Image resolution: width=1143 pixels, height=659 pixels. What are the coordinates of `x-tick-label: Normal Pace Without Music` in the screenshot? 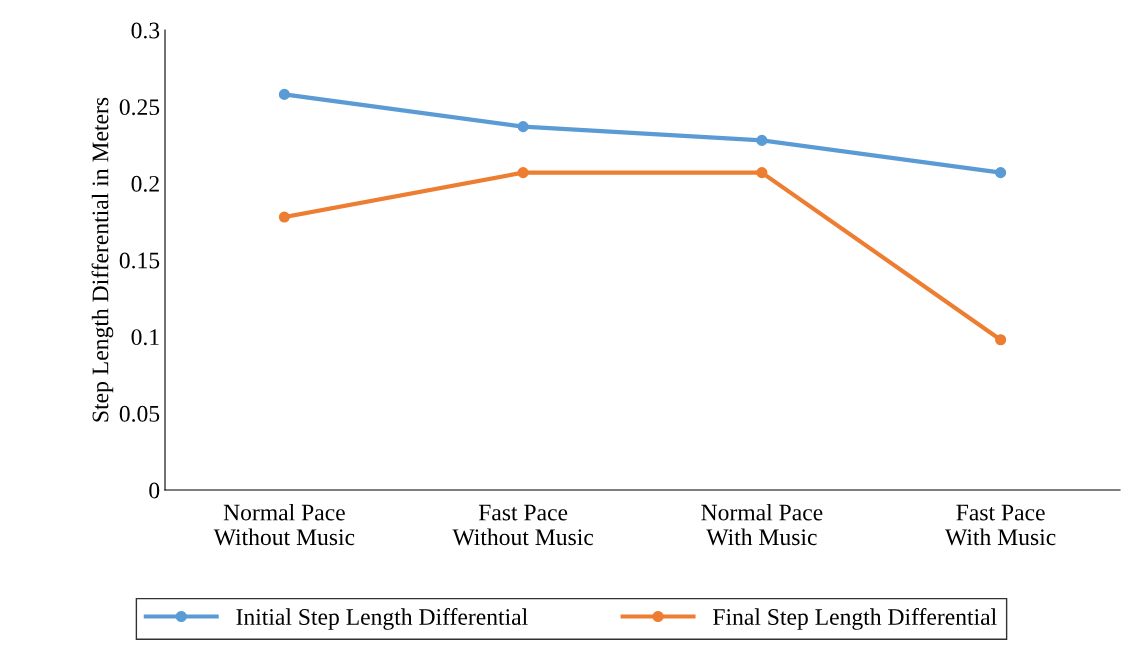 It's located at (284, 524).